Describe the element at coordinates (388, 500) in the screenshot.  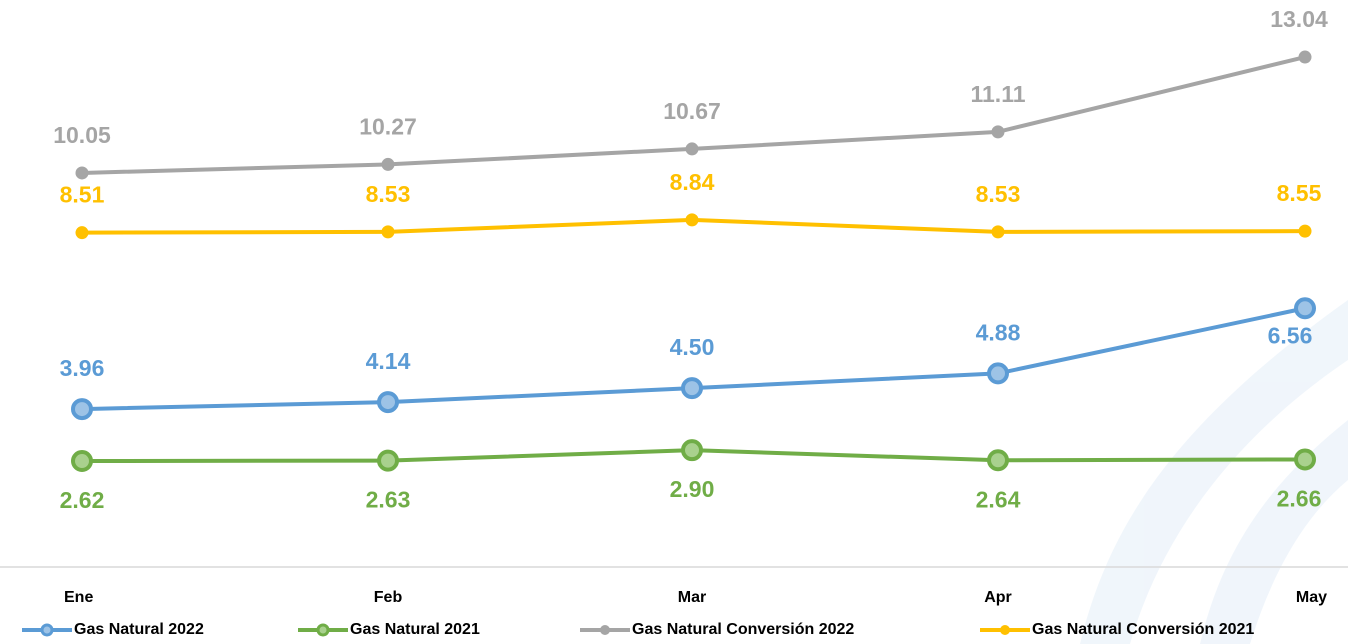
I see `data-label: 2.63` at that location.